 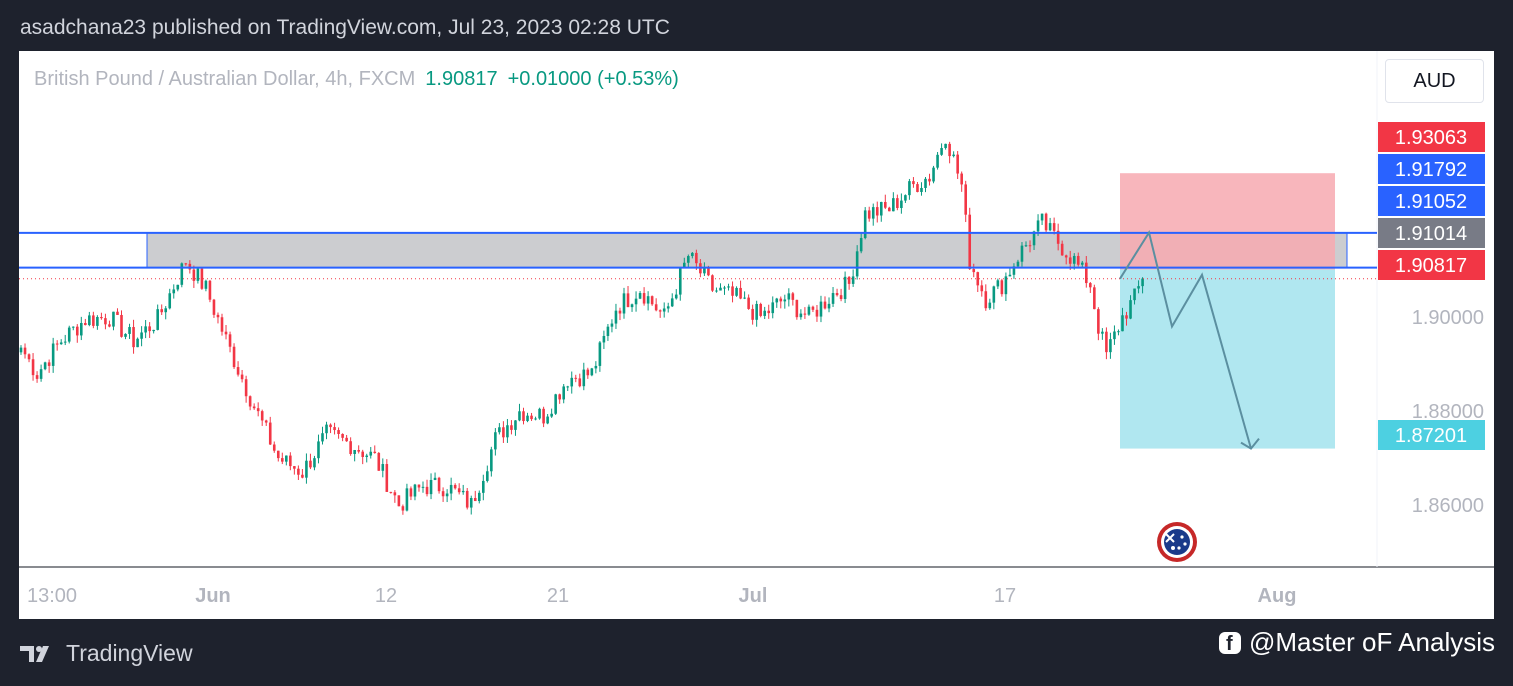 What do you see at coordinates (106, 653) in the screenshot?
I see `tradingview-logo: TradingView` at bounding box center [106, 653].